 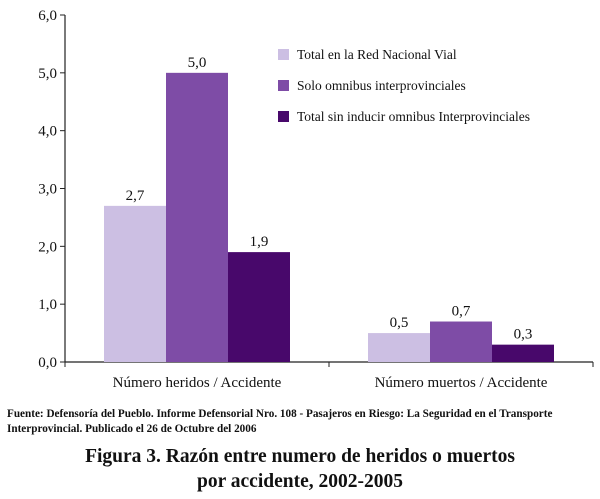 What do you see at coordinates (47, 247) in the screenshot?
I see `y-tick-label: 2,0` at bounding box center [47, 247].